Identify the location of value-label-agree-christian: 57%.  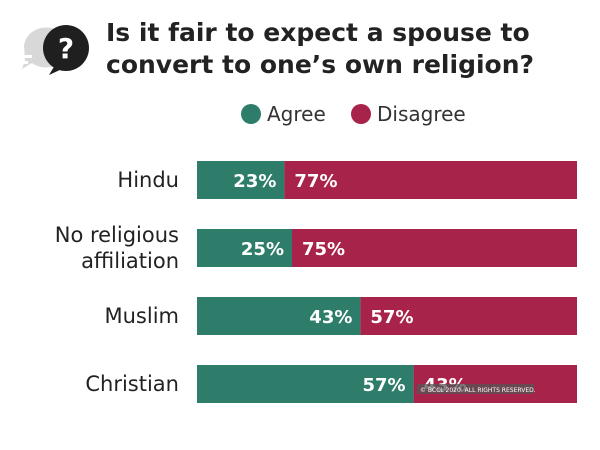
(384, 385).